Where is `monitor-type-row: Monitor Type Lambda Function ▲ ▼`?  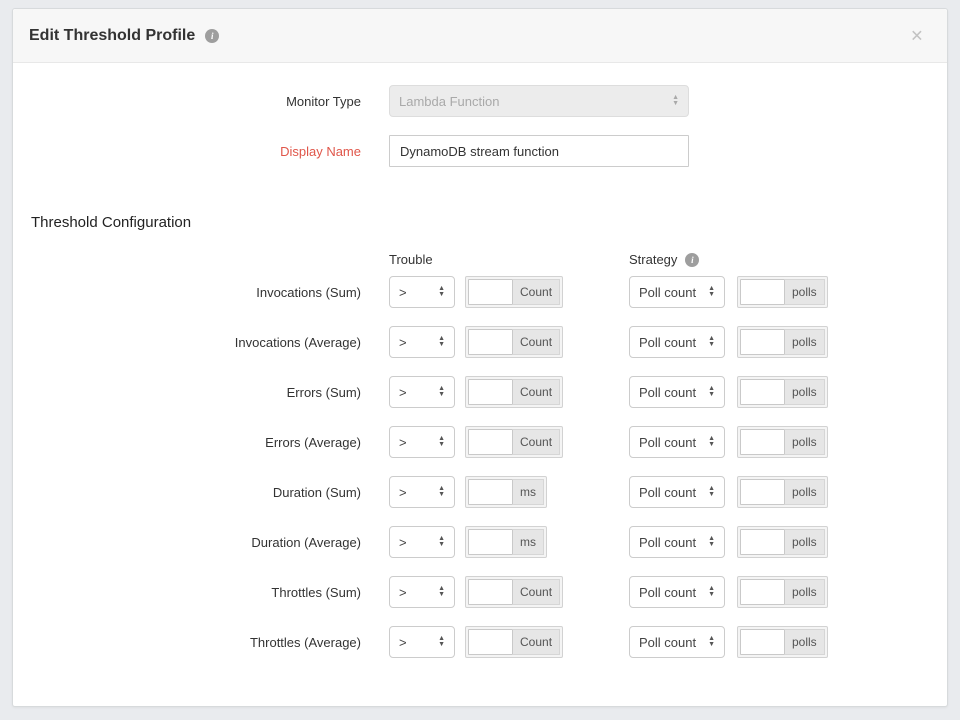 monitor-type-row: Monitor Type Lambda Function ▲ ▼ is located at coordinates (480, 101).